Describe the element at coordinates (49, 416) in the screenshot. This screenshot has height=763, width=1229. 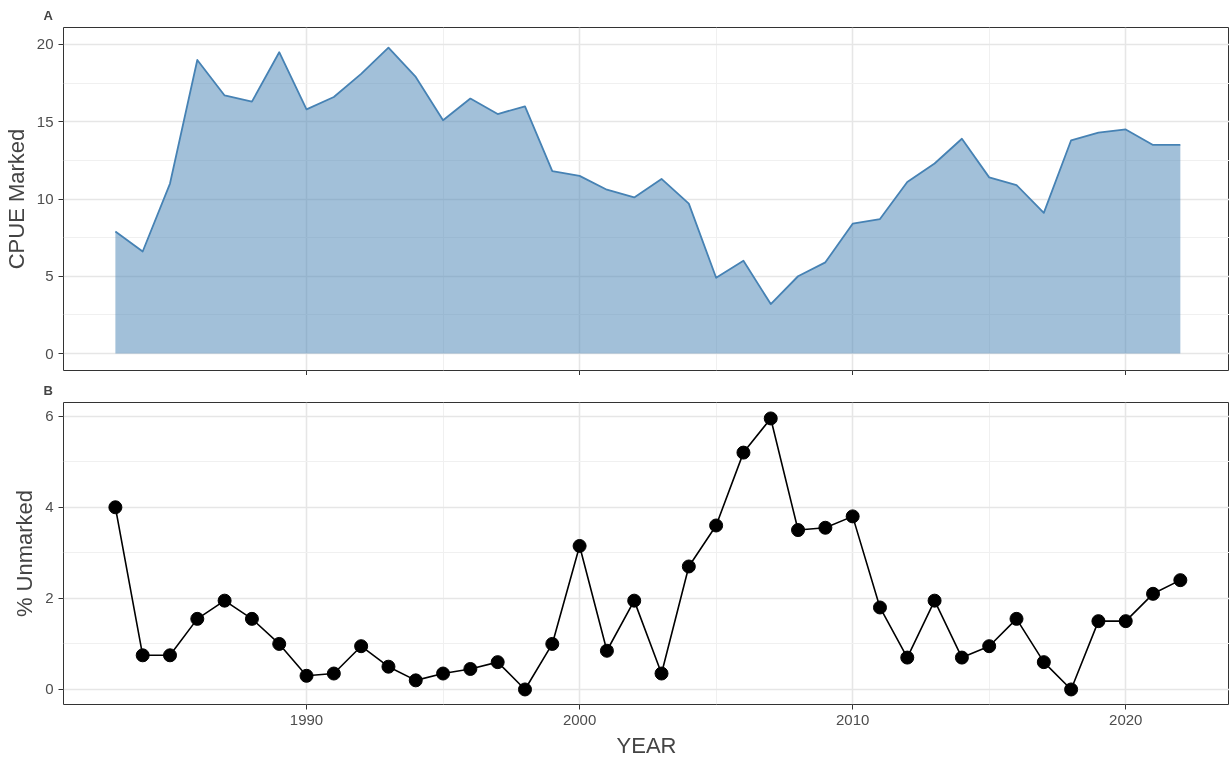
I see `y-tick-label: 6` at that location.